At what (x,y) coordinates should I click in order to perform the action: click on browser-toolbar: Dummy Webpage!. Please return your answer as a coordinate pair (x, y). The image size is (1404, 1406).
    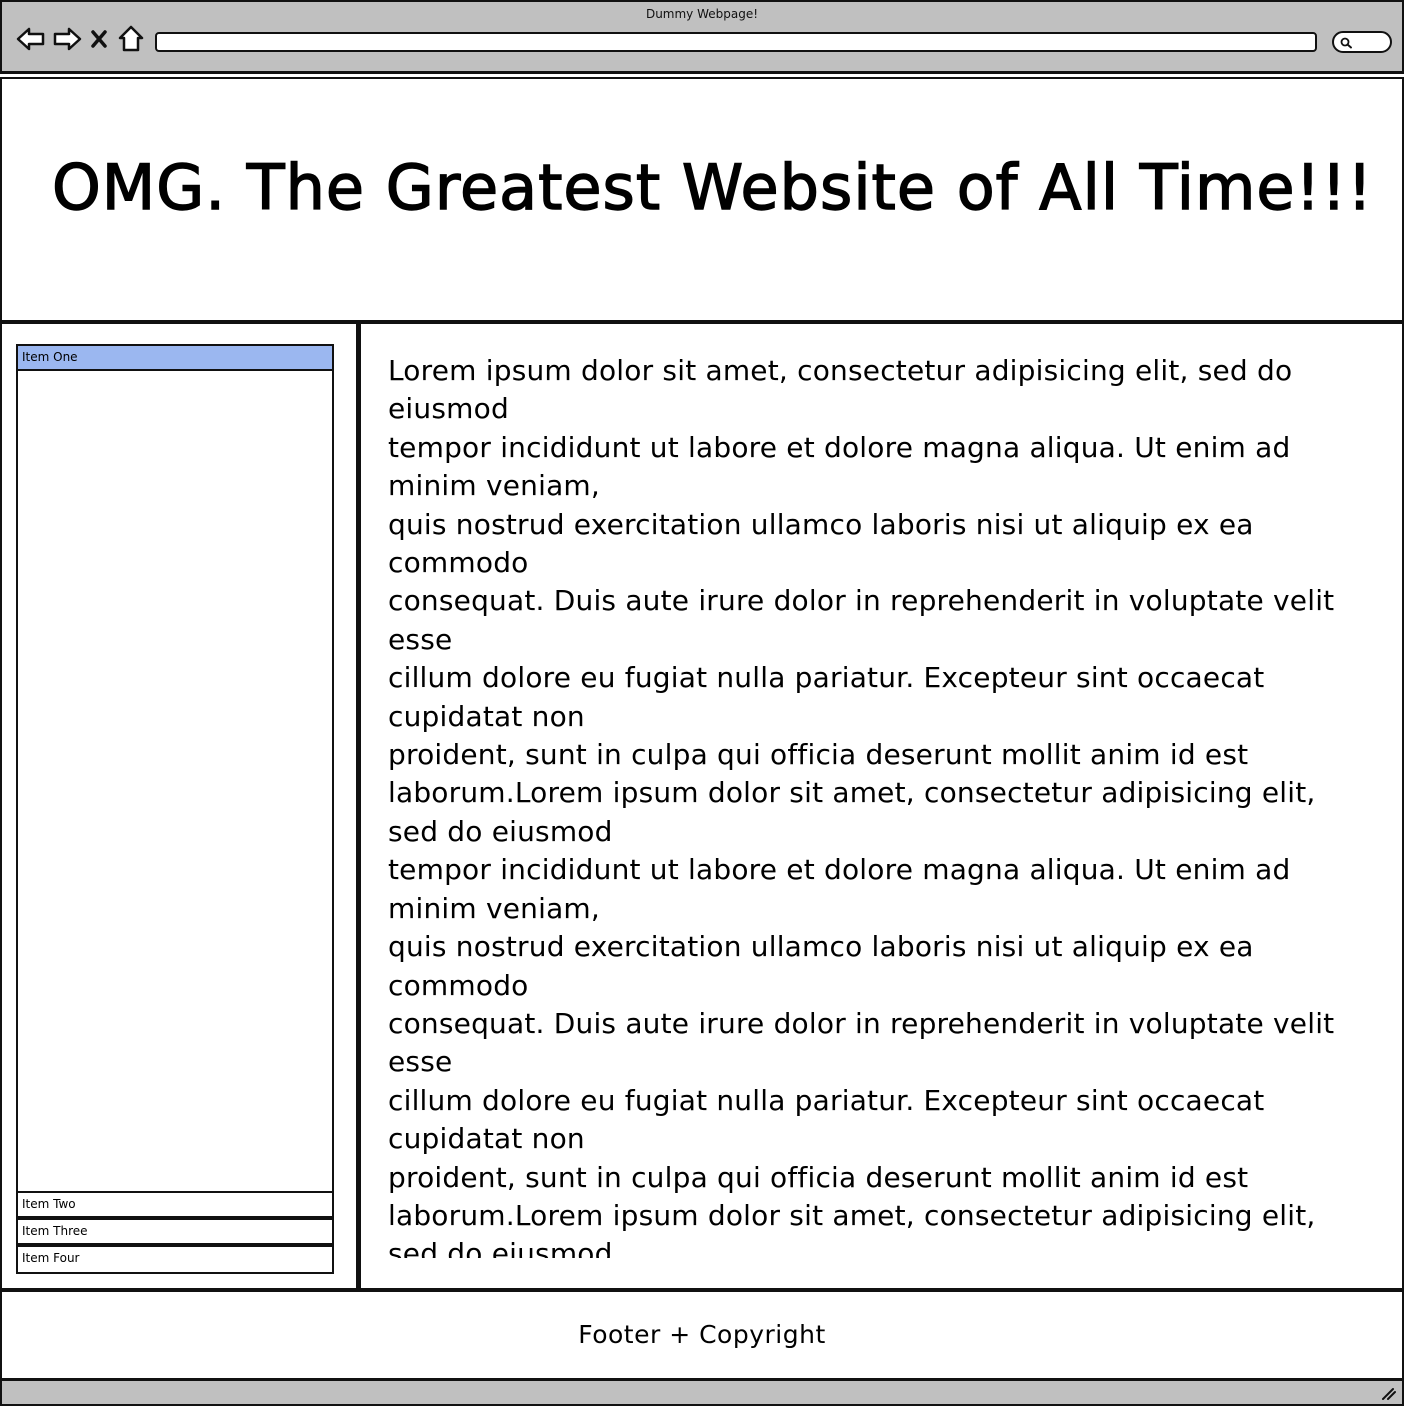
    Looking at the image, I should click on (702, 37).